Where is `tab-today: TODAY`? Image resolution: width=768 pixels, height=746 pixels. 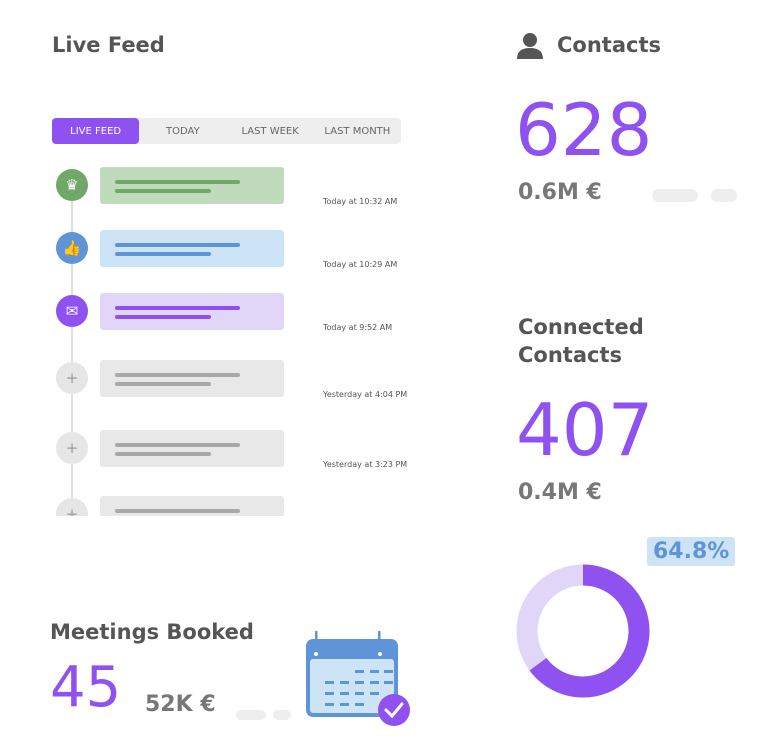 tab-today: TODAY is located at coordinates (183, 131).